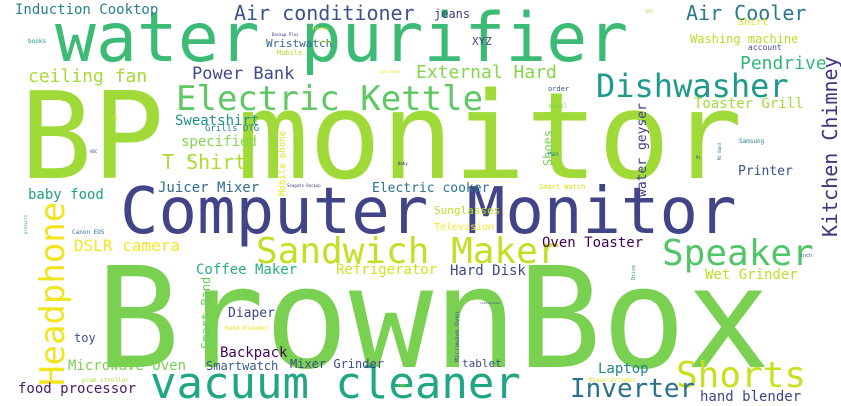 This screenshot has width=841, height=406. What do you see at coordinates (204, 162) in the screenshot?
I see `word-t-shirt: T Shirt` at bounding box center [204, 162].